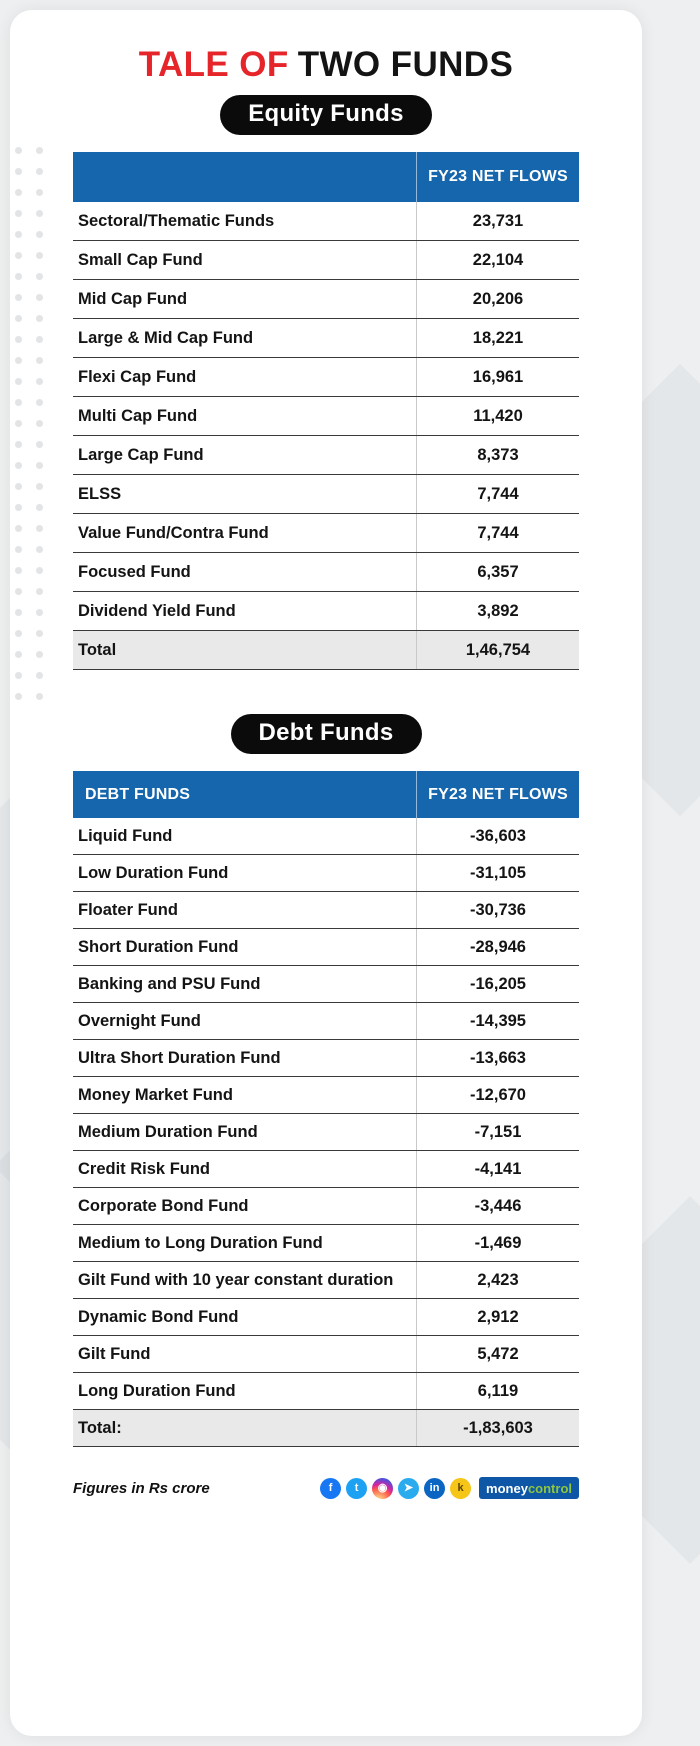 This screenshot has width=700, height=1746. Describe the element at coordinates (497, 1169) in the screenshot. I see `fund-value: -4,141` at that location.